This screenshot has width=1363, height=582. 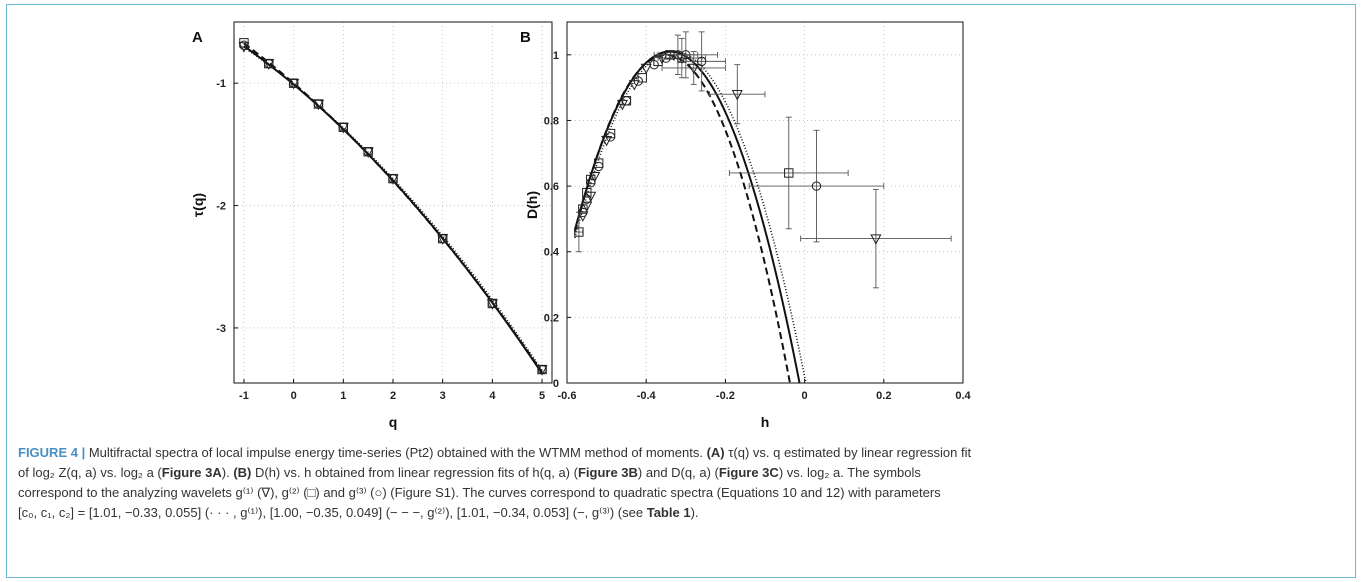 I want to click on y-tick-label: 0.4, so click(x=552, y=253).